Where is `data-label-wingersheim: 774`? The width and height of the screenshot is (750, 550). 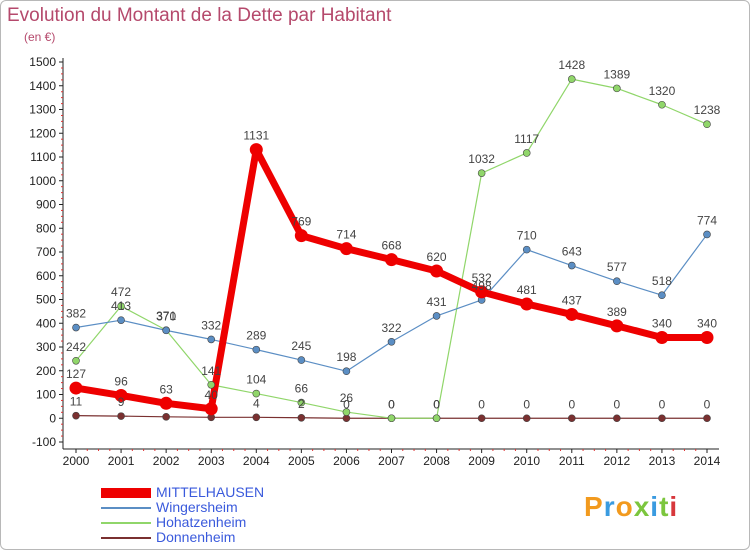 data-label-wingersheim: 774 is located at coordinates (707, 220).